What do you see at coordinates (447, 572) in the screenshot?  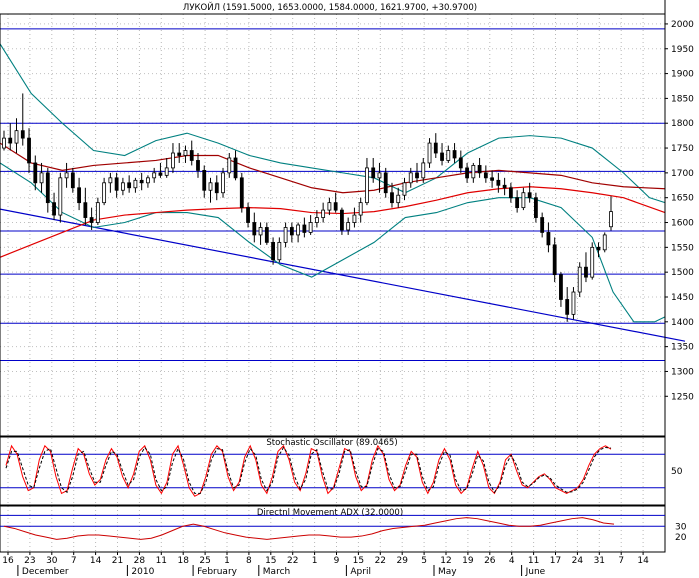 I see `month-label: May` at bounding box center [447, 572].